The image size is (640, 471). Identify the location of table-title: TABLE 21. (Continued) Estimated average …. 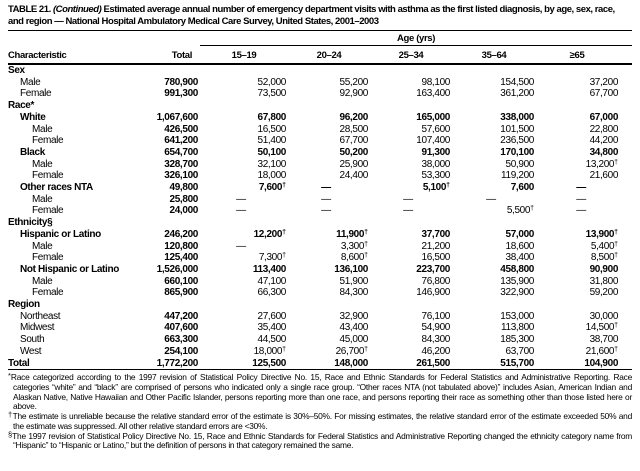
(320, 15).